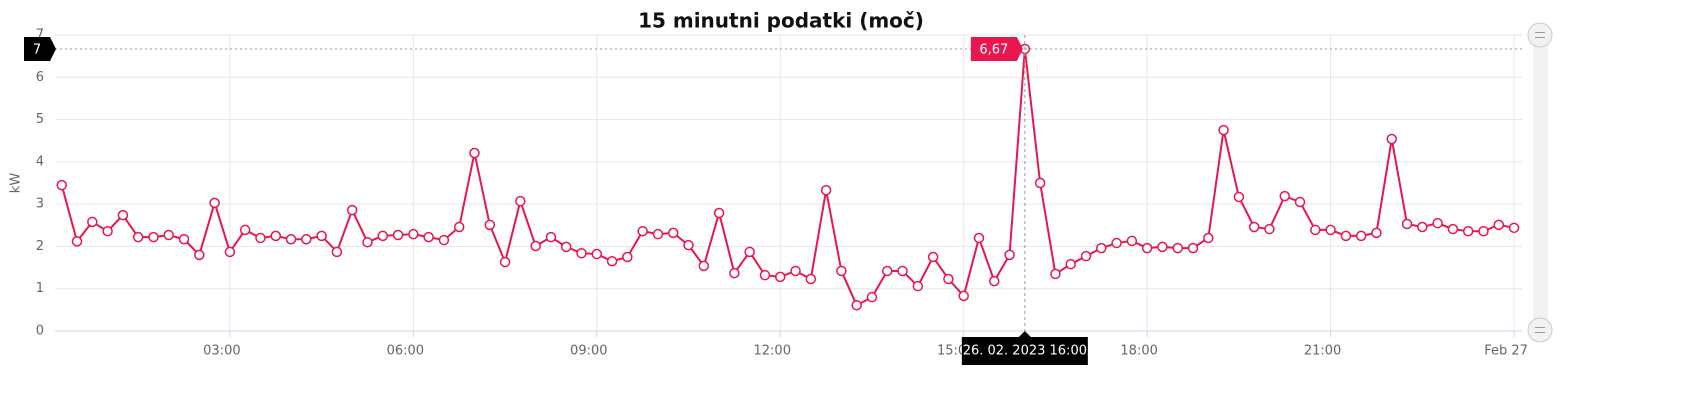 The image size is (1706, 402). I want to click on x-tick-label: 06:00, so click(405, 351).